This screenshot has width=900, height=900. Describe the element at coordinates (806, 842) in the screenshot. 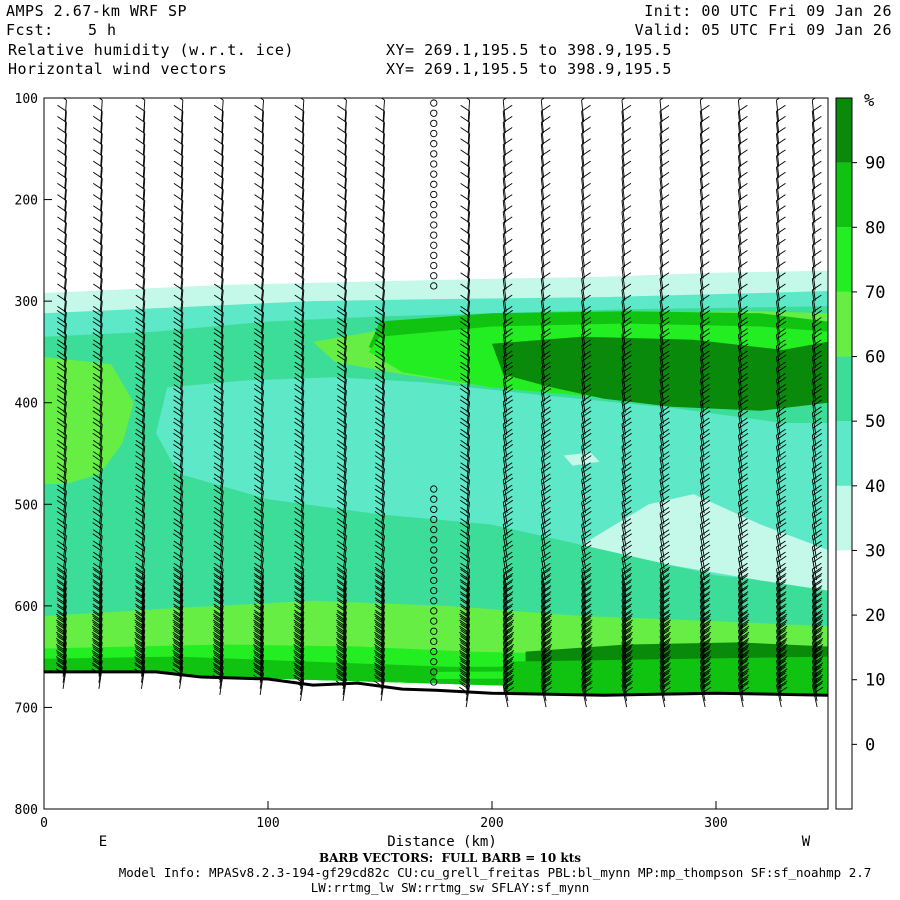

I see `x-end-label-right: W` at that location.